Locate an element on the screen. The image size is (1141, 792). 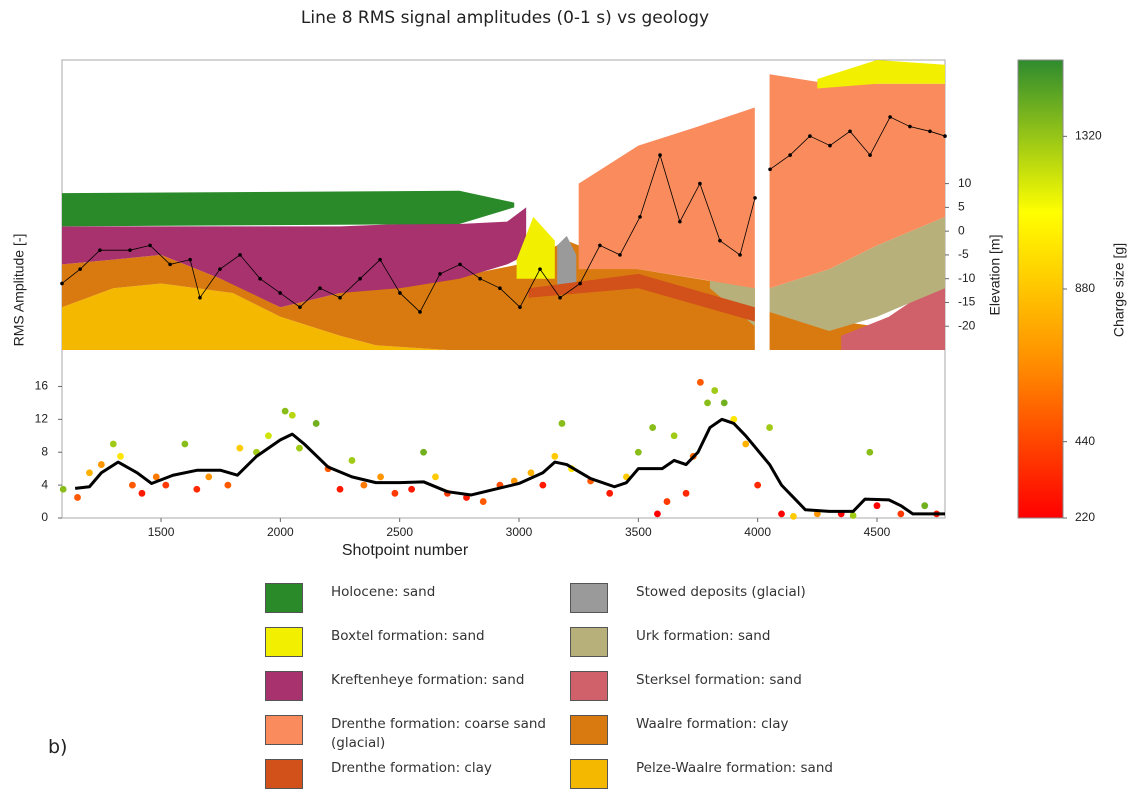
y-tick-label: 4 is located at coordinates (44, 484).